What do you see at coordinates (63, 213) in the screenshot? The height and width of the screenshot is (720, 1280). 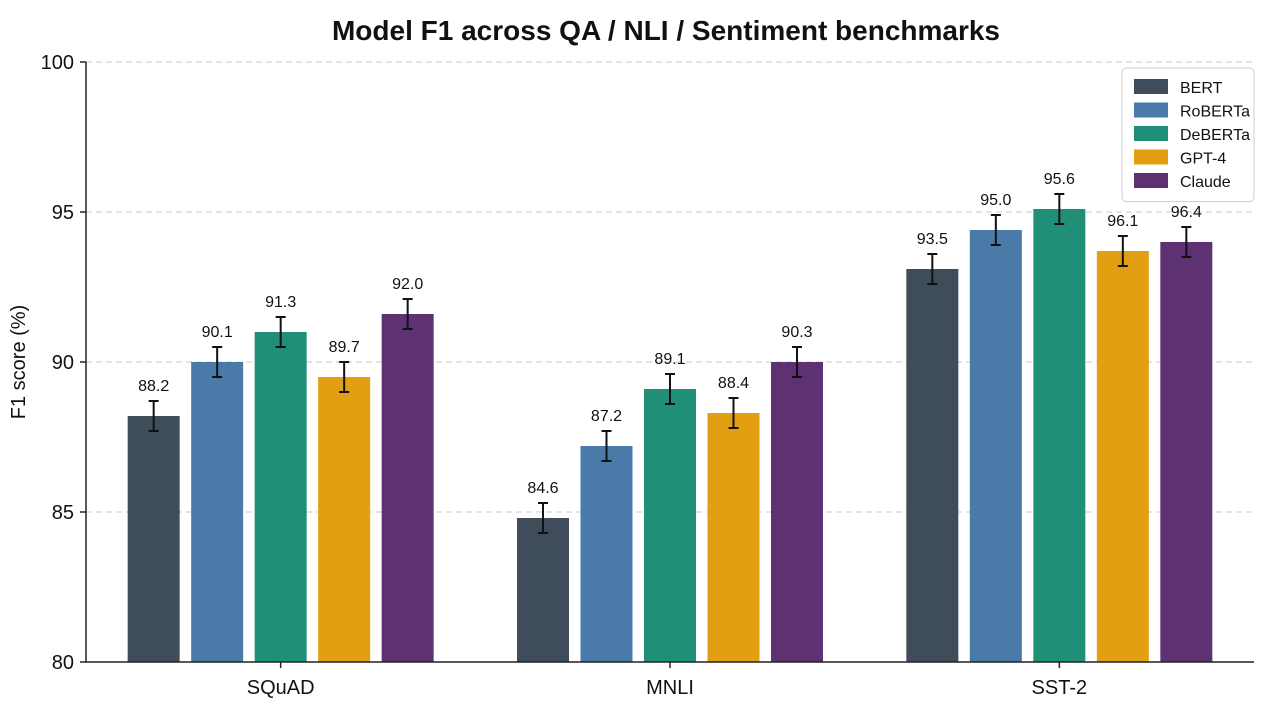 I see `y-tick-label: 95` at bounding box center [63, 213].